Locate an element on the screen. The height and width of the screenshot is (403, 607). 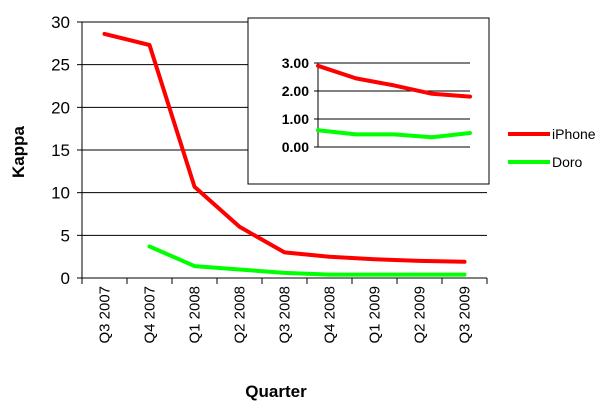
series-line-doro is located at coordinates (307, 260).